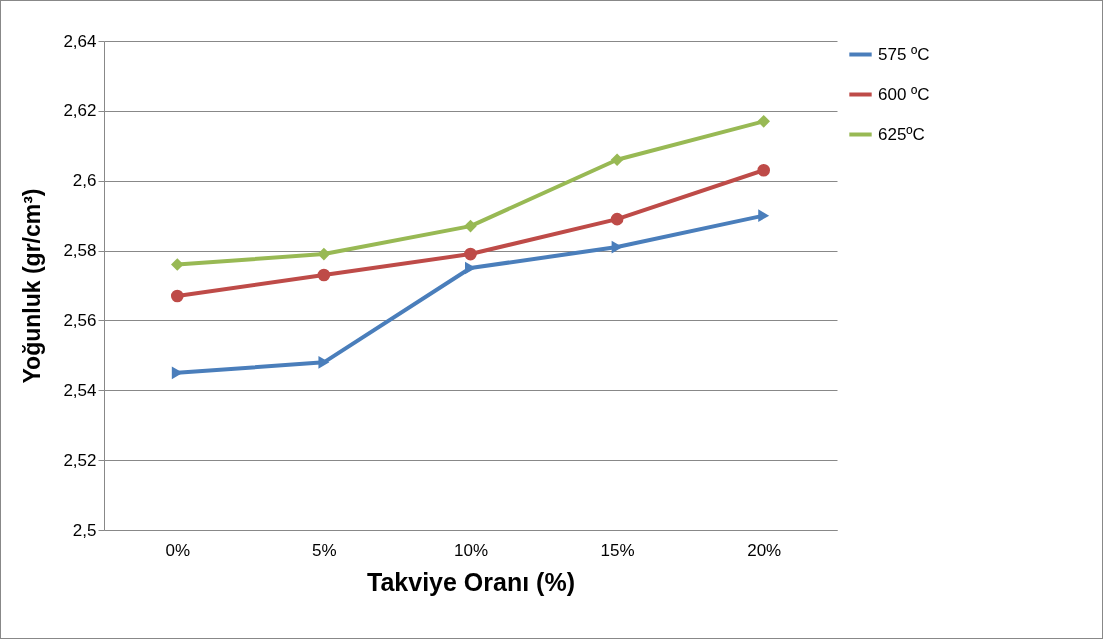 The width and height of the screenshot is (1105, 641). What do you see at coordinates (32, 286) in the screenshot?
I see `y-axis-title: Yoğunluk (gr/cm³)` at bounding box center [32, 286].